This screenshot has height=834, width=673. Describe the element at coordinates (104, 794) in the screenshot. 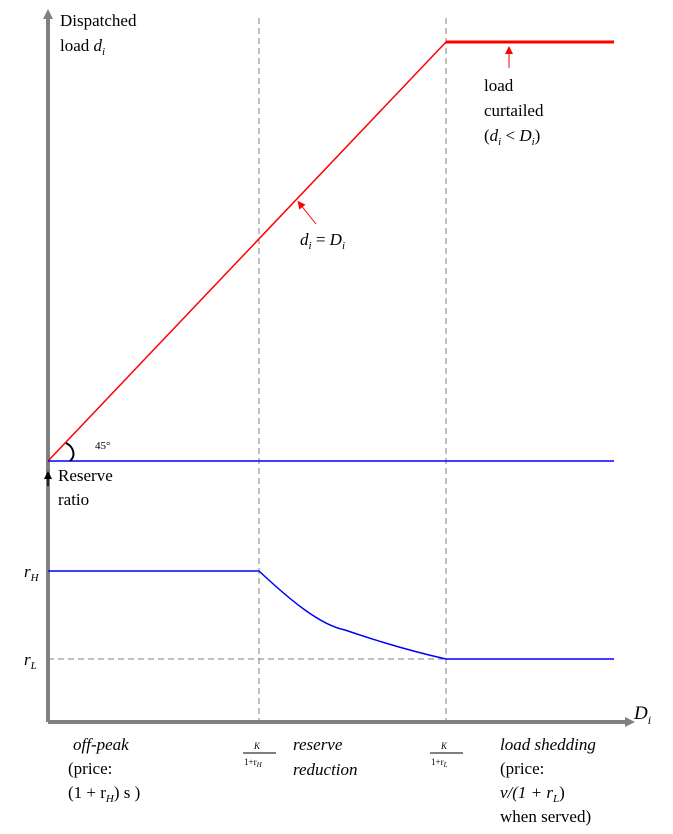

I see `region-offpeak-formula: (1 + rH) s )` at that location.